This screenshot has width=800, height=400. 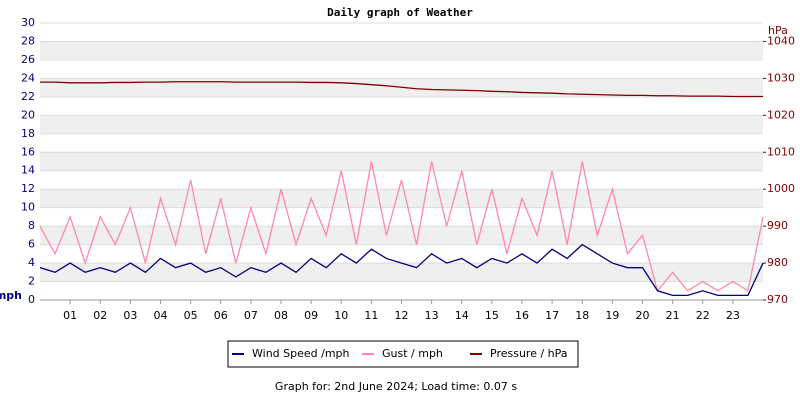 What do you see at coordinates (221, 315) in the screenshot?
I see `x-tick-label: 06` at bounding box center [221, 315].